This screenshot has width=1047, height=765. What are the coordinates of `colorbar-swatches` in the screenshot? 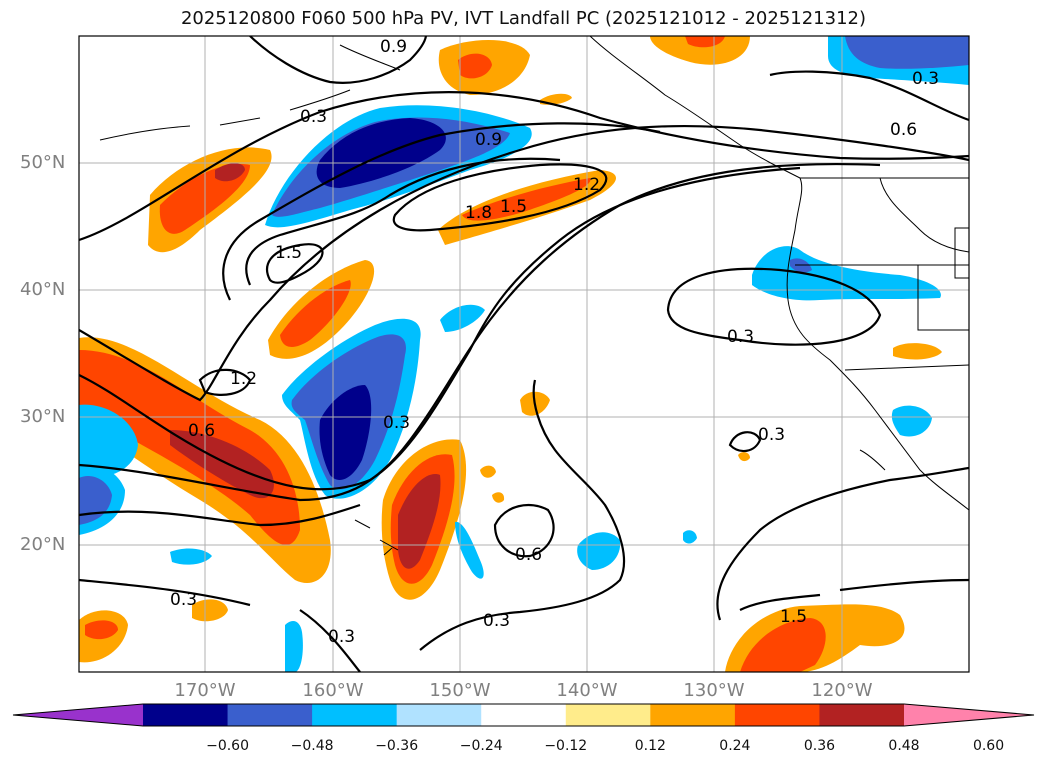 It's located at (523, 715).